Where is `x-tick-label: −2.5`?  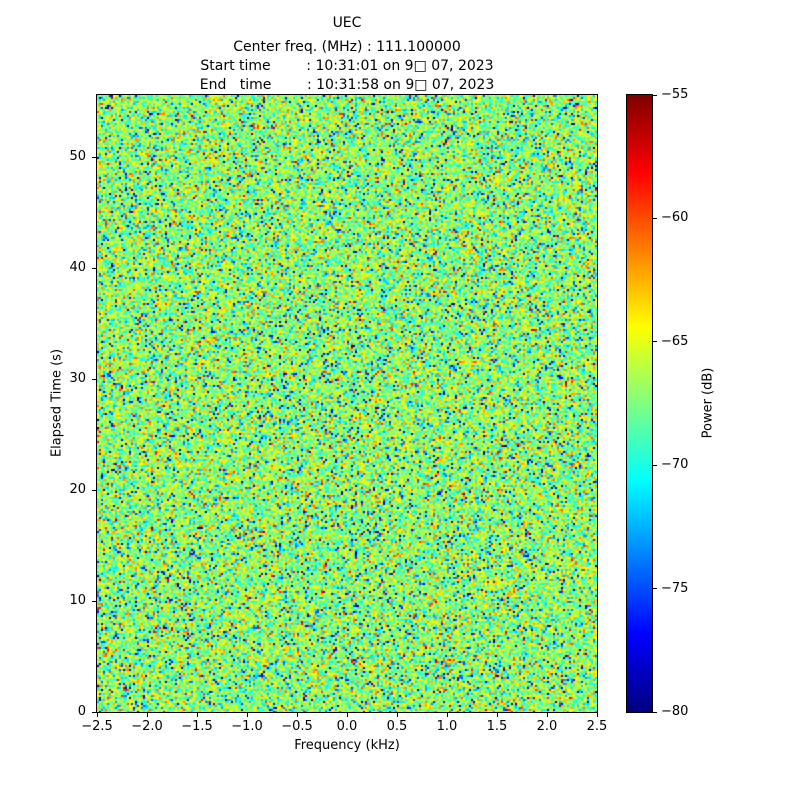 x-tick-label: −2.5 is located at coordinates (97, 726).